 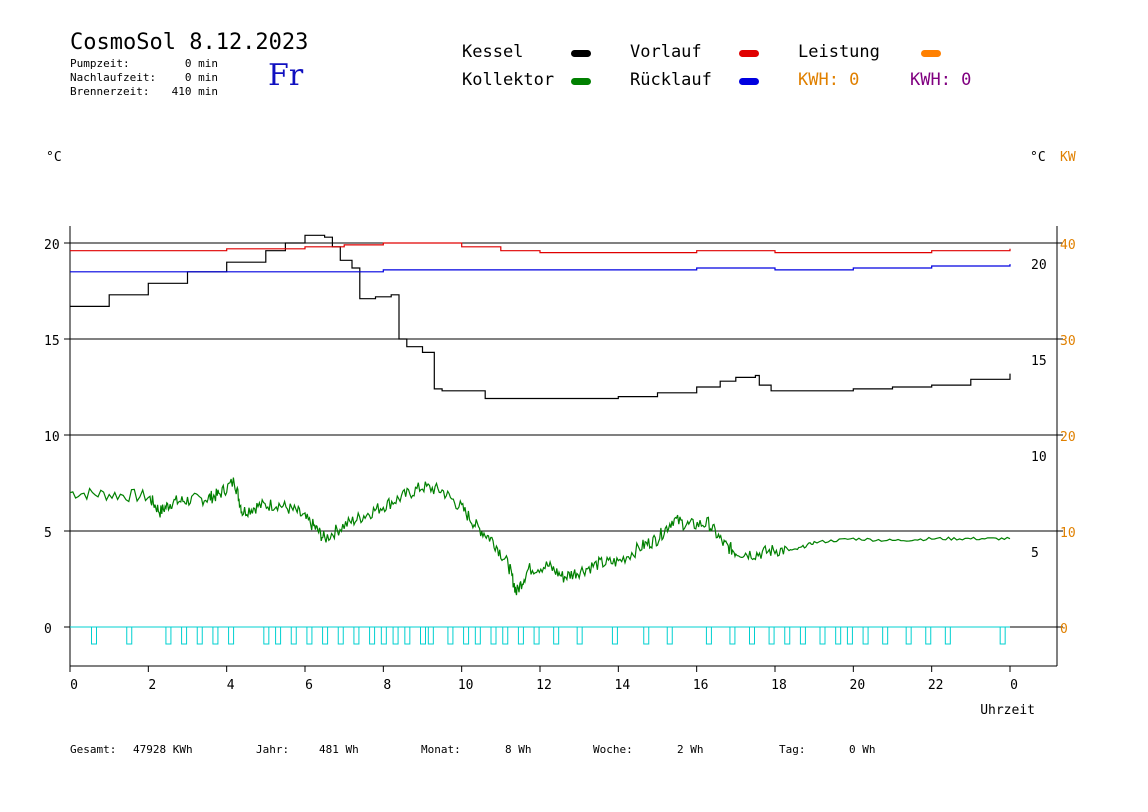 I want to click on footer-tag-value: 0 Wh, so click(x=862, y=749).